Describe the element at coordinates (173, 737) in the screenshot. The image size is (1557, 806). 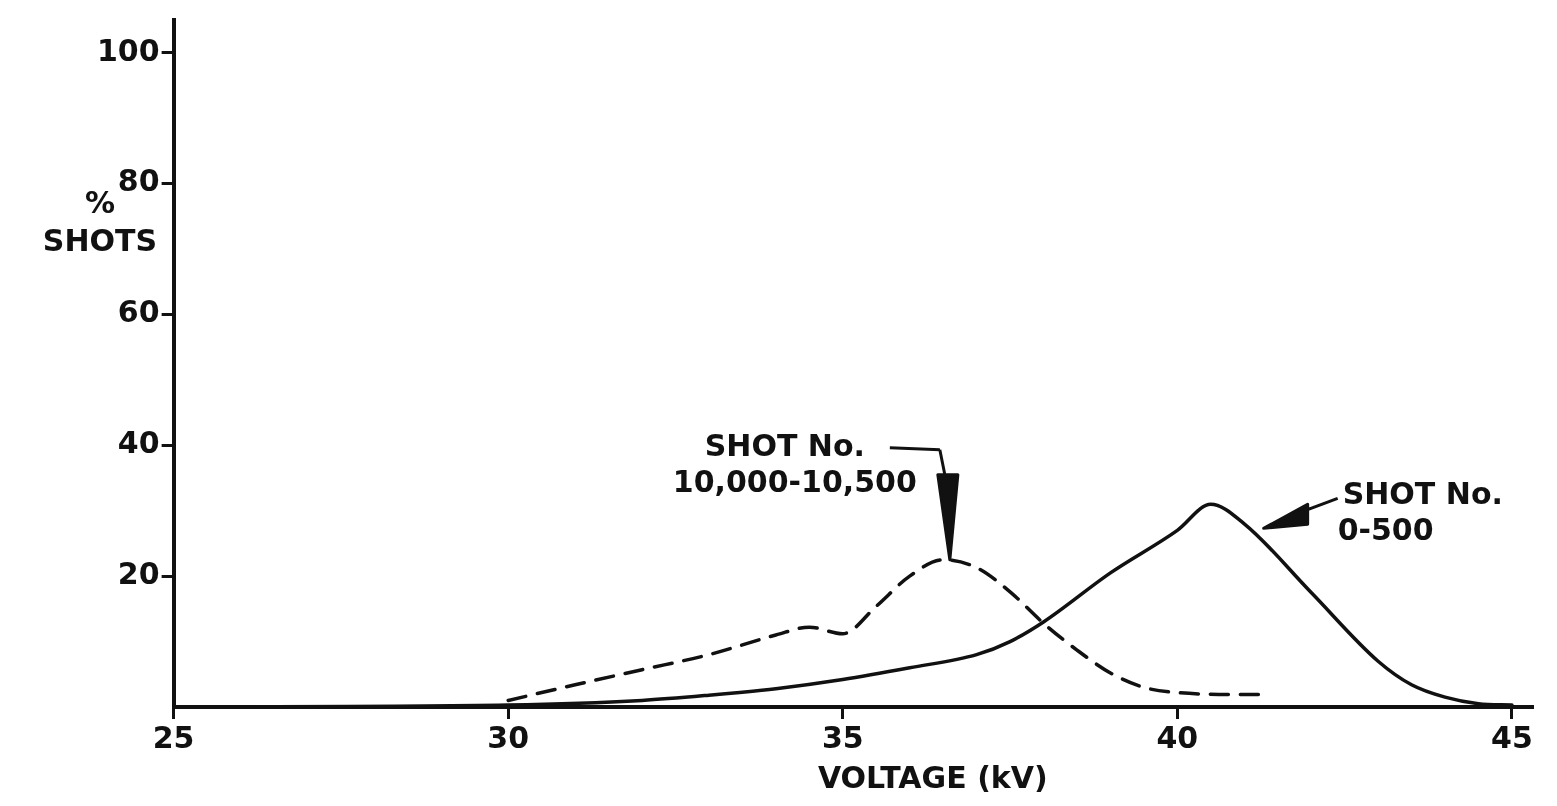
I see `x-tick-label: 25` at that location.